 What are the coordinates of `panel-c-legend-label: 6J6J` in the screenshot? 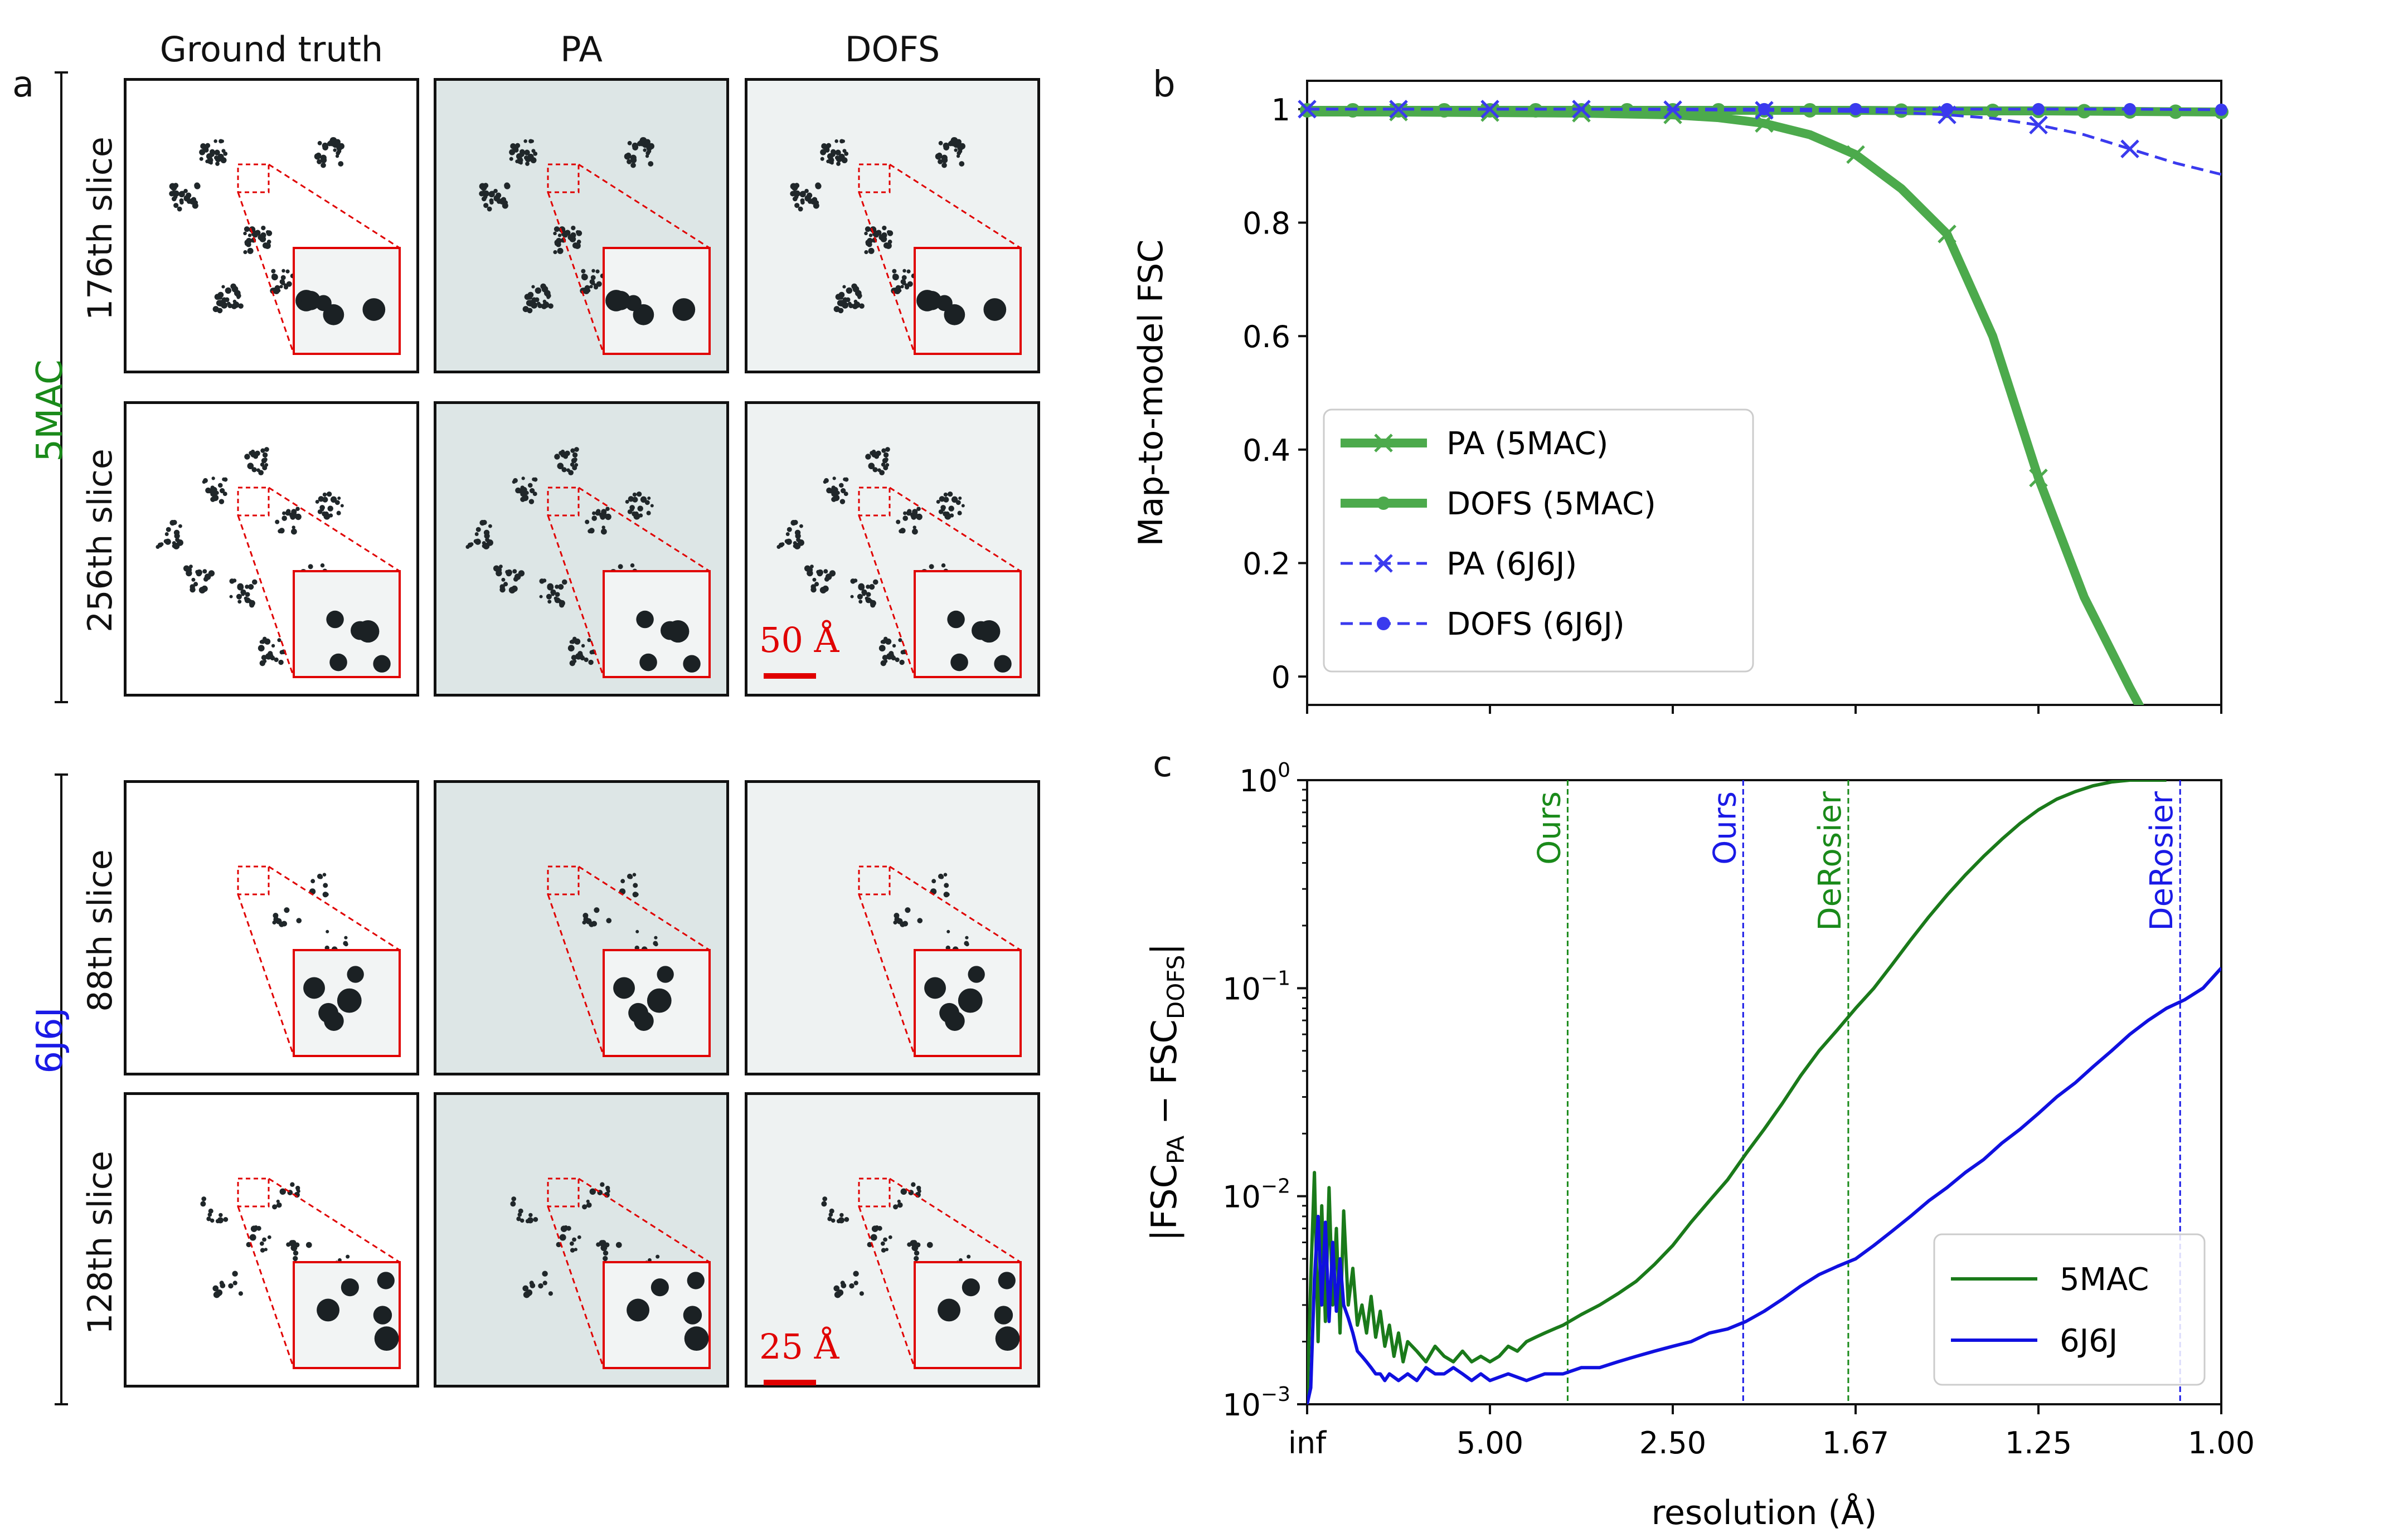 It's located at (2089, 1341).